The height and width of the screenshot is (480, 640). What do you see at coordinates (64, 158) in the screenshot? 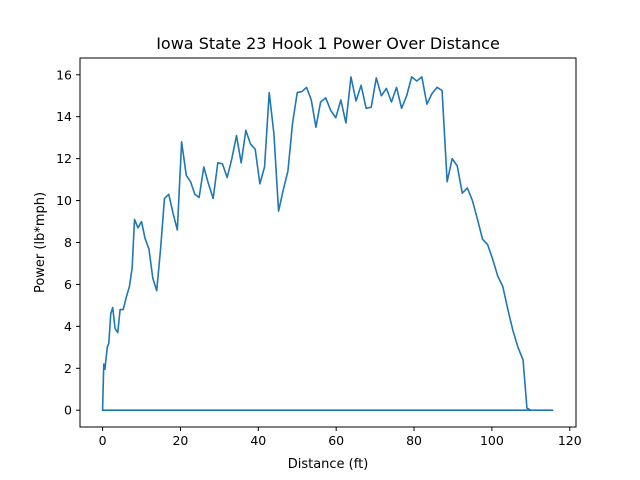
I see `y-tick-label: 12` at bounding box center [64, 158].